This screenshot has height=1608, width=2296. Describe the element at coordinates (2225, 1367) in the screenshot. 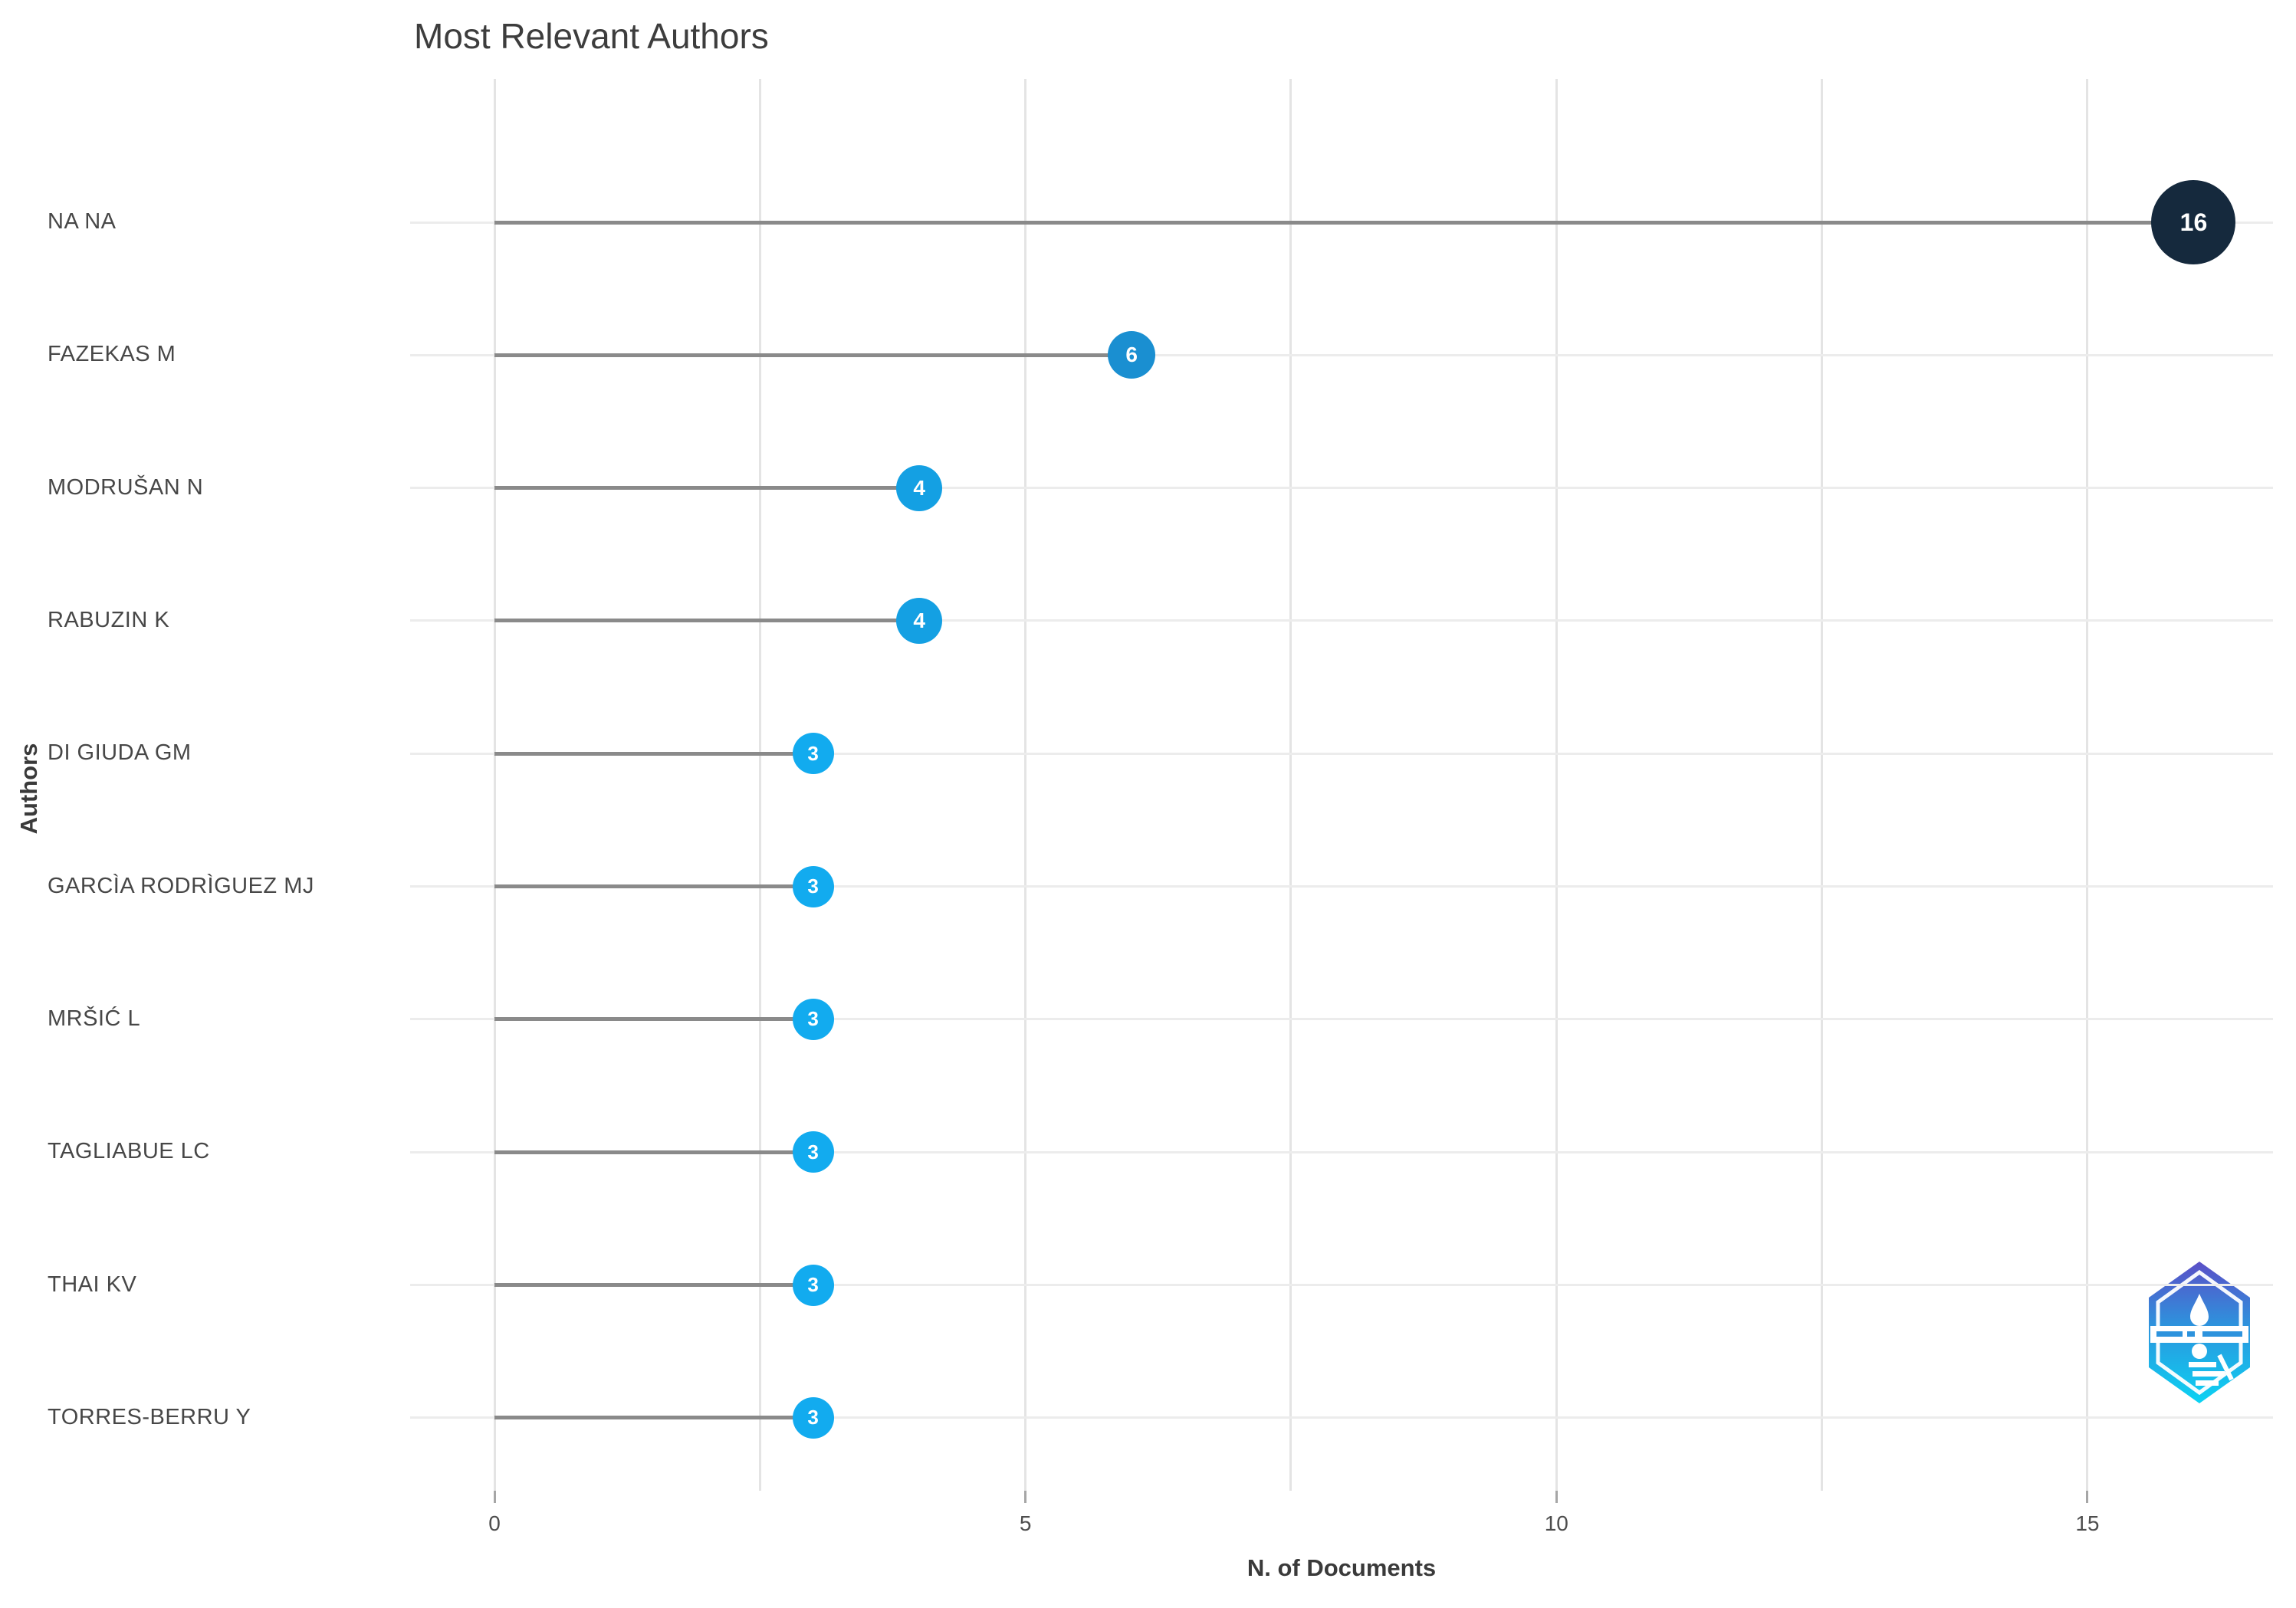

I see `logo-stroke` at that location.